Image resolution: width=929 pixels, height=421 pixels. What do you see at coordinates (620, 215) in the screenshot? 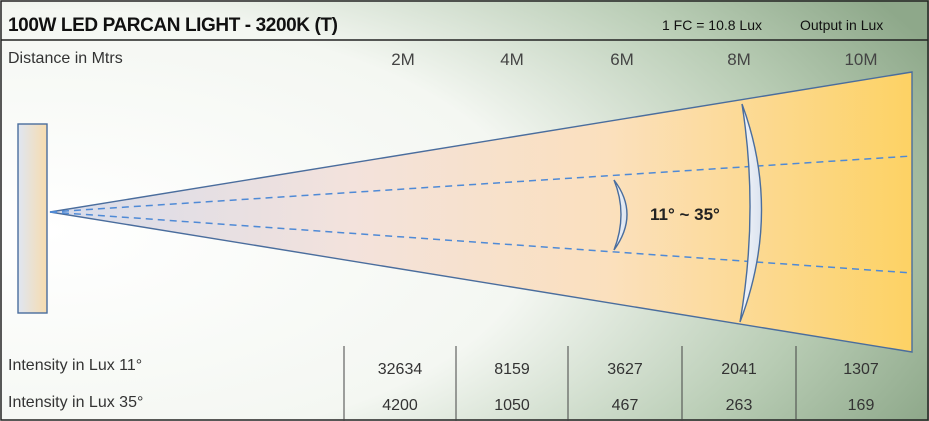
I see `narrow-beam-arc` at bounding box center [620, 215].